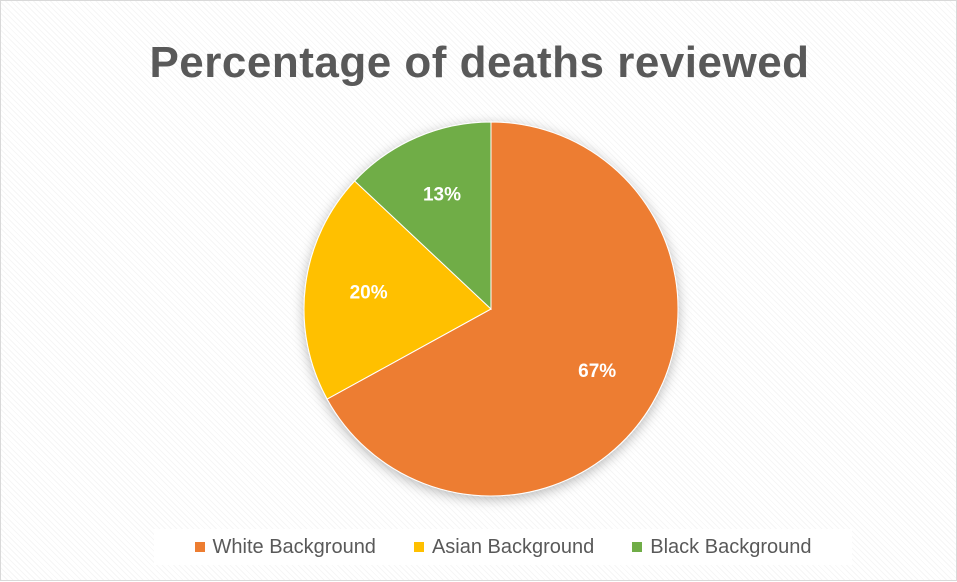  What do you see at coordinates (199, 547) in the screenshot?
I see `legend-swatch-white-background` at bounding box center [199, 547].